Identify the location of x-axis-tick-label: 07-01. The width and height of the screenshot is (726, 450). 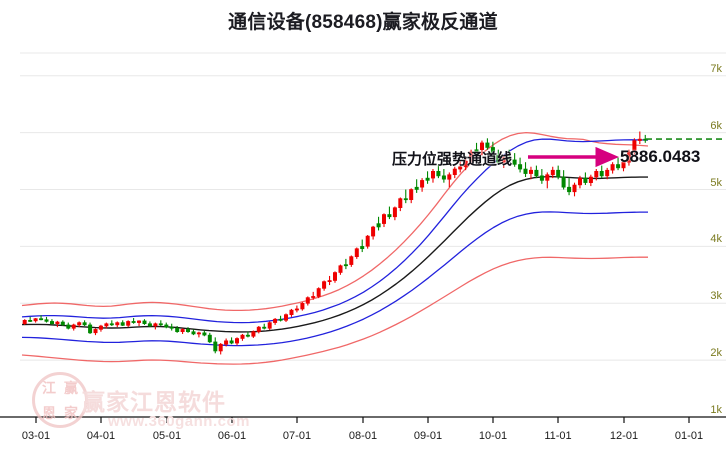
(297, 436).